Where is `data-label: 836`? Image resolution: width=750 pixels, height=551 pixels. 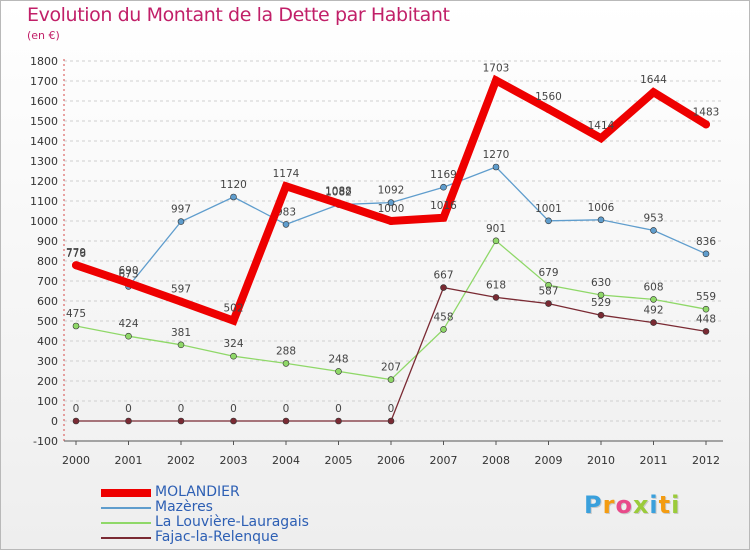
data-label: 836 is located at coordinates (706, 242).